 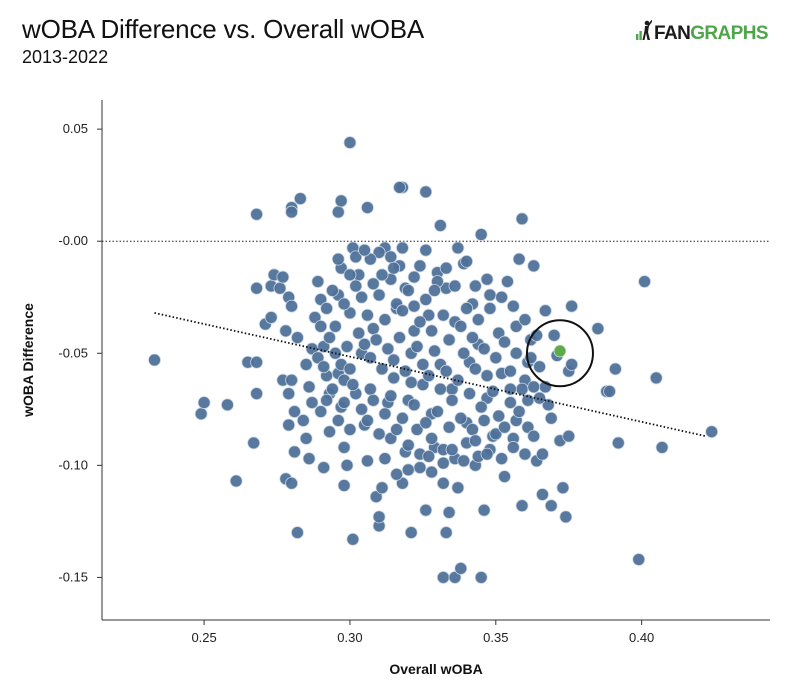 I want to click on x-tick-label: 0.35, so click(x=495, y=637).